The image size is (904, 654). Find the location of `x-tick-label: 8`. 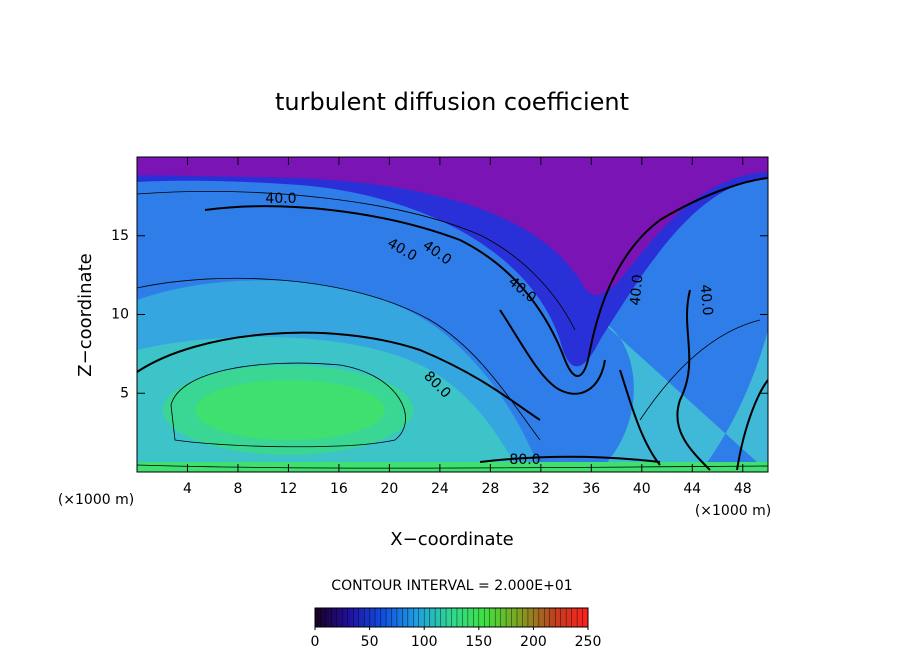

x-tick-label: 8 is located at coordinates (237, 489).